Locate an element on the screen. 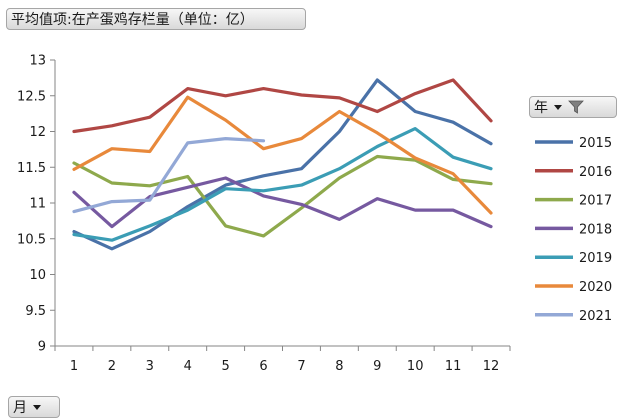 This screenshot has width=620, height=419. x-tick-label: 4 is located at coordinates (188, 366).